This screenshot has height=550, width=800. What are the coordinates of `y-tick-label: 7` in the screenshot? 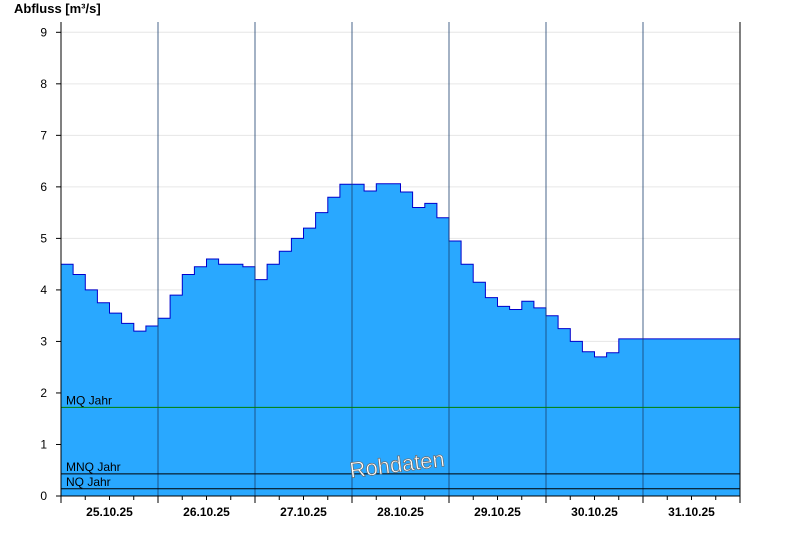 It's located at (43, 135).